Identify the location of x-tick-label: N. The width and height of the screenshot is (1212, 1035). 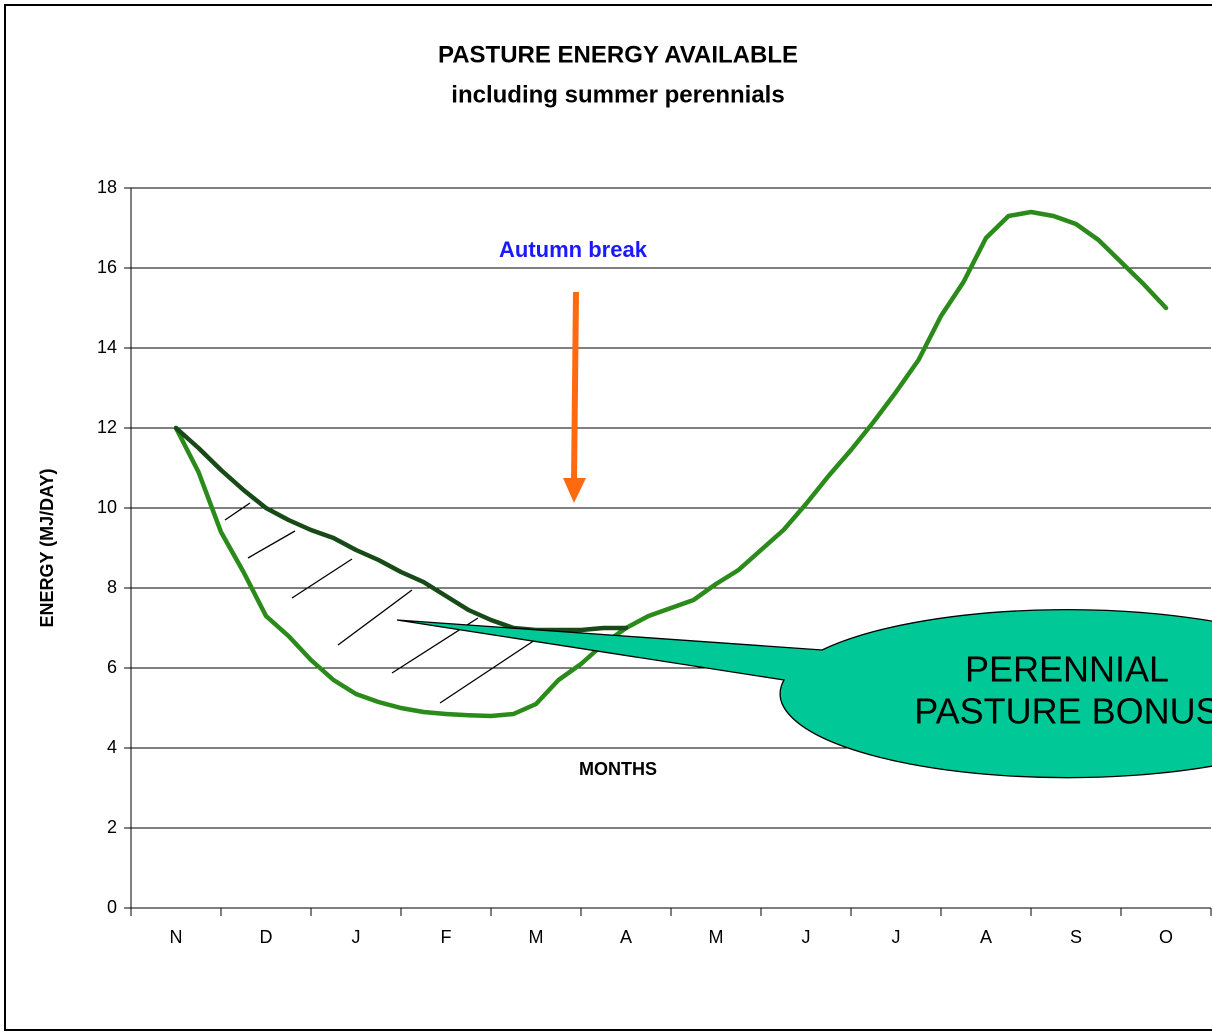
(176, 937).